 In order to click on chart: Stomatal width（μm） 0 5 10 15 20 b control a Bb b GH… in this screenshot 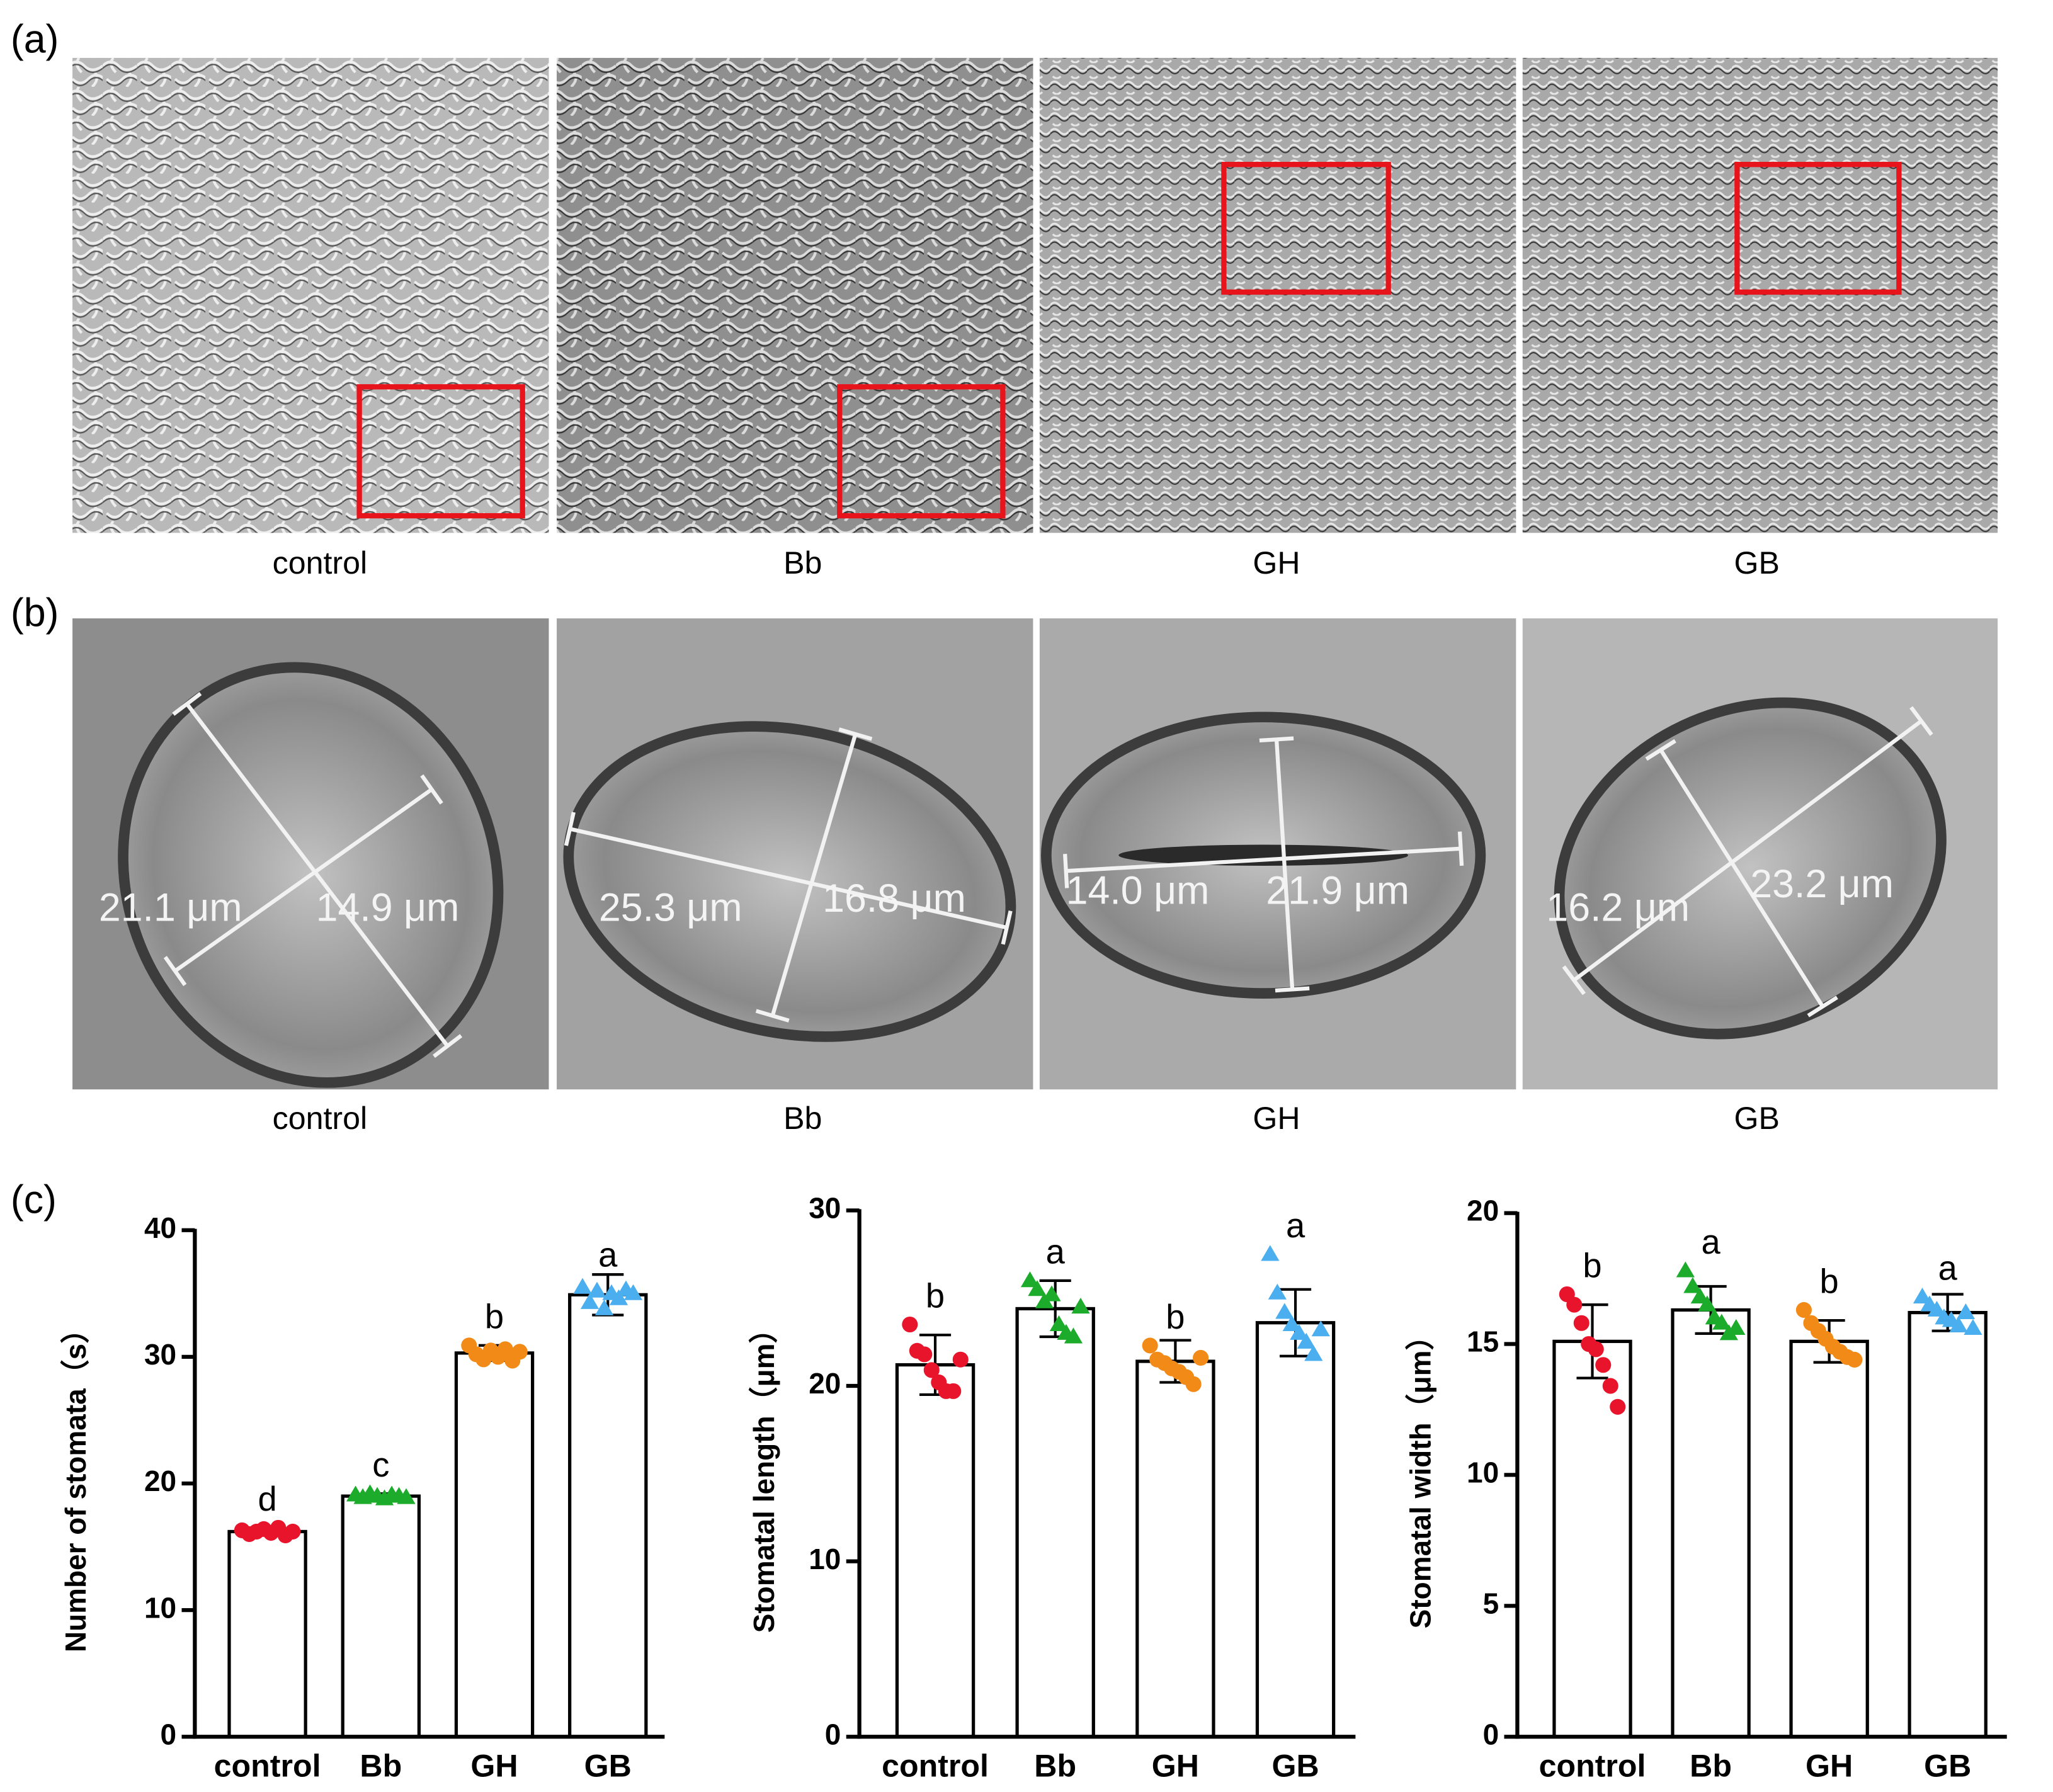, I will do `click(1706, 1489)`.